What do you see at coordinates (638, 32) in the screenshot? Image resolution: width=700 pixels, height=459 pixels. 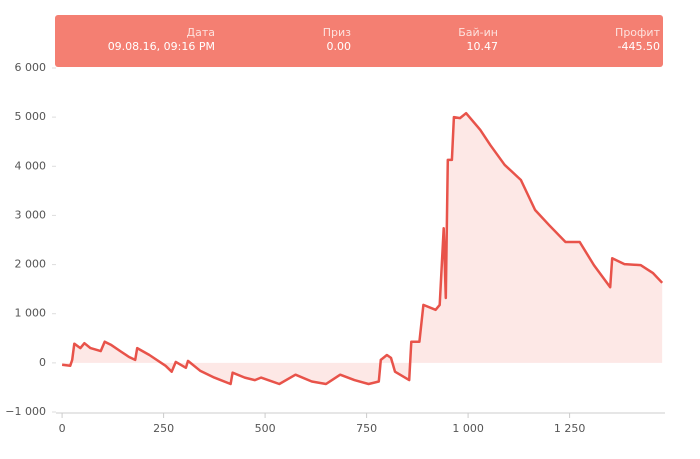 I see `tooltip-label: Профит` at bounding box center [638, 32].